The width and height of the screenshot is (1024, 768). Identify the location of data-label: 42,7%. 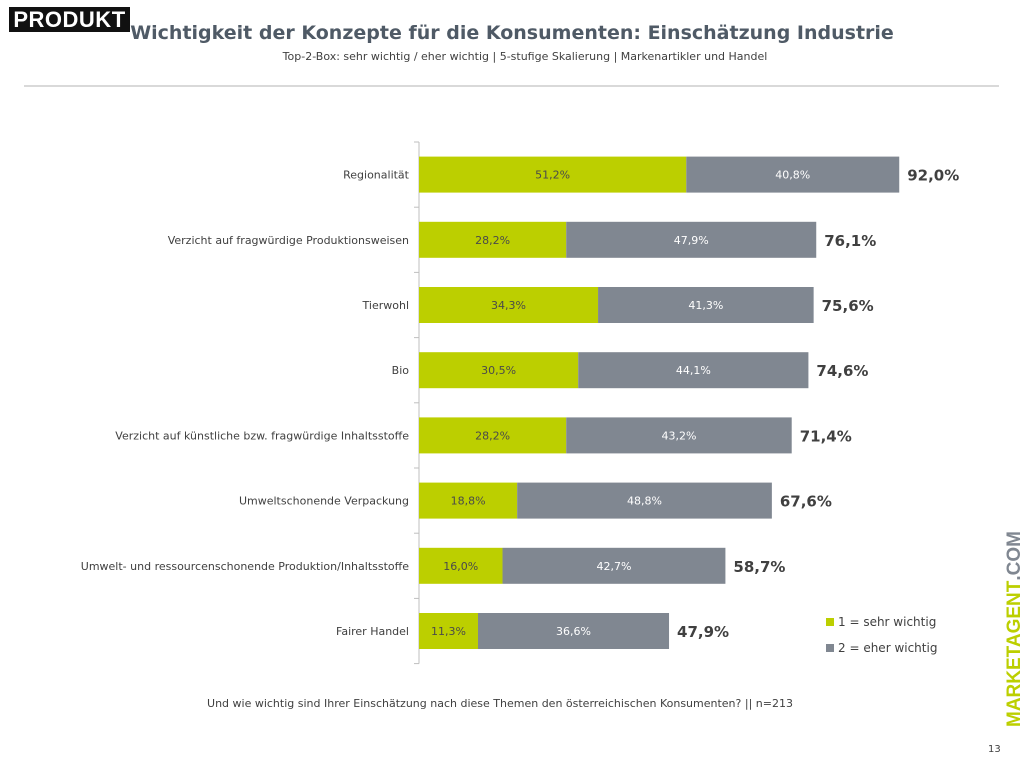
(613, 566).